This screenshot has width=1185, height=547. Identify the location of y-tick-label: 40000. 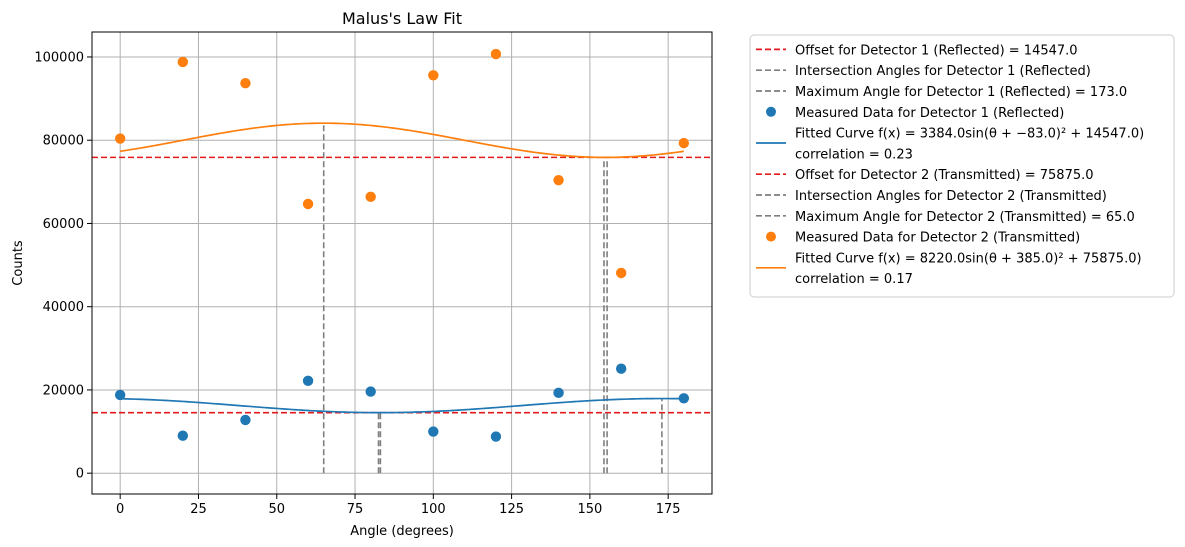
(63, 307).